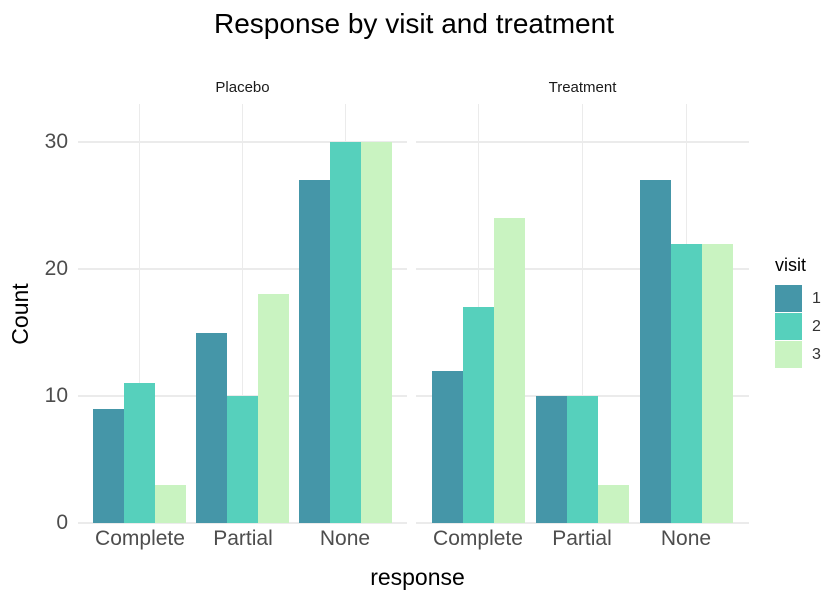 The width and height of the screenshot is (840, 600). Describe the element at coordinates (56, 268) in the screenshot. I see `y-tick-label-20: 20` at that location.